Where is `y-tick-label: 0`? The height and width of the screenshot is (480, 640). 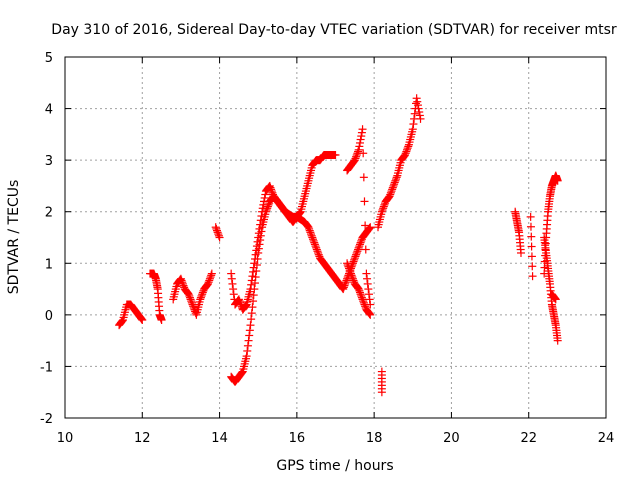 y-tick-label: 0 is located at coordinates (49, 316).